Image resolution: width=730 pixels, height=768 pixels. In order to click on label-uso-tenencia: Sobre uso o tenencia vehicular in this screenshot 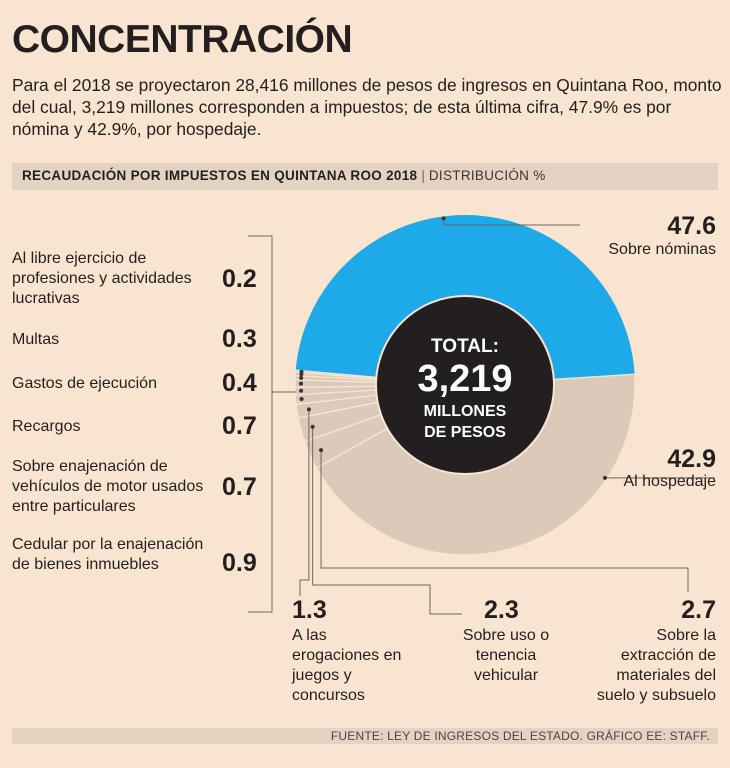, I will do `click(506, 655)`.